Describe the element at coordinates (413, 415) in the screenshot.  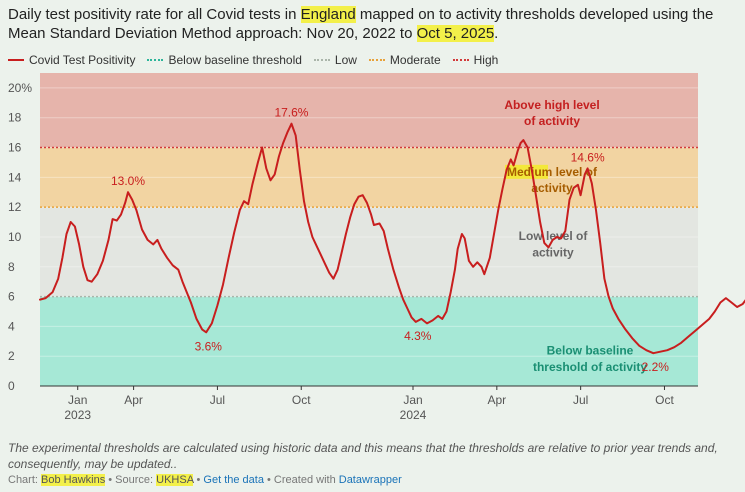
I see `x-tick-year: 2024` at that location.